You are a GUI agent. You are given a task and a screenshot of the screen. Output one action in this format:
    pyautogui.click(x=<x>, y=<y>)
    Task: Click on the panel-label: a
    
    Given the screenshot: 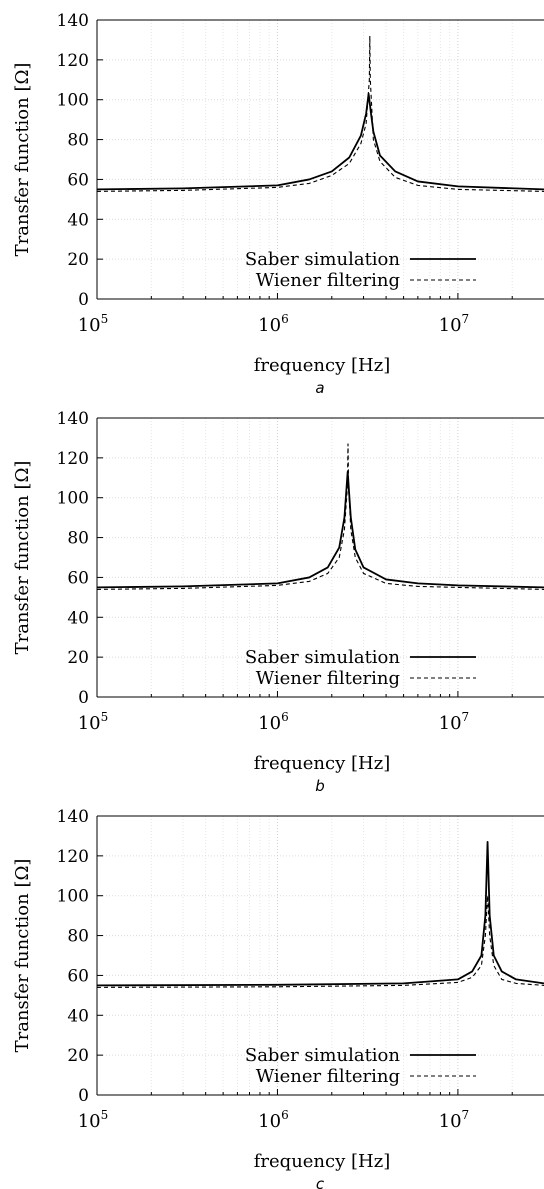 What is the action you would take?
    pyautogui.click(x=319, y=388)
    